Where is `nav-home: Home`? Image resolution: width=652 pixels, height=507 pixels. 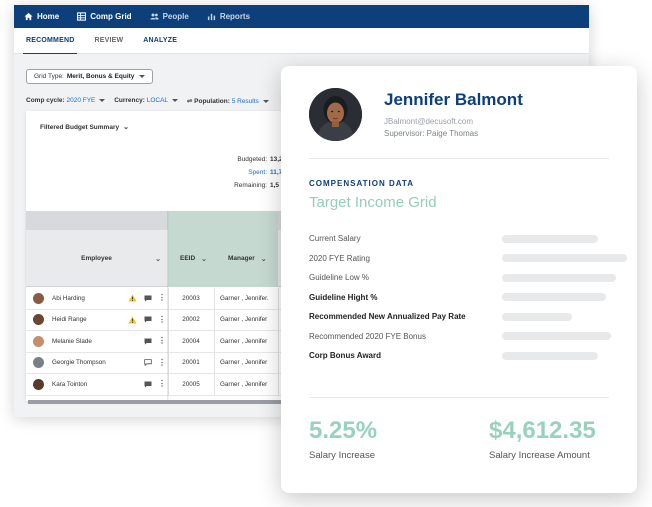 nav-home: Home is located at coordinates (41, 16).